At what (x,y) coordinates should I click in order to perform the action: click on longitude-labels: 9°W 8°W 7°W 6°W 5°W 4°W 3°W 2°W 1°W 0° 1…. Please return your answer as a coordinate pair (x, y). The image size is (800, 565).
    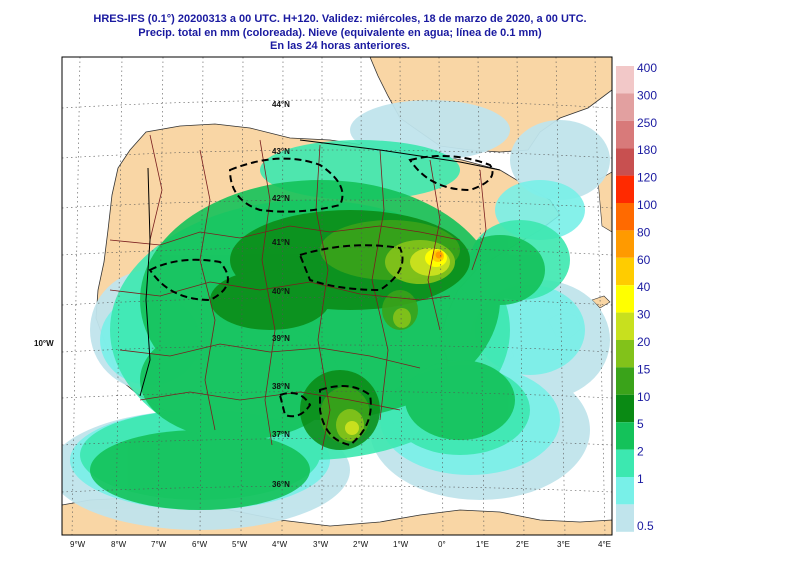
    Looking at the image, I should click on (340, 544).